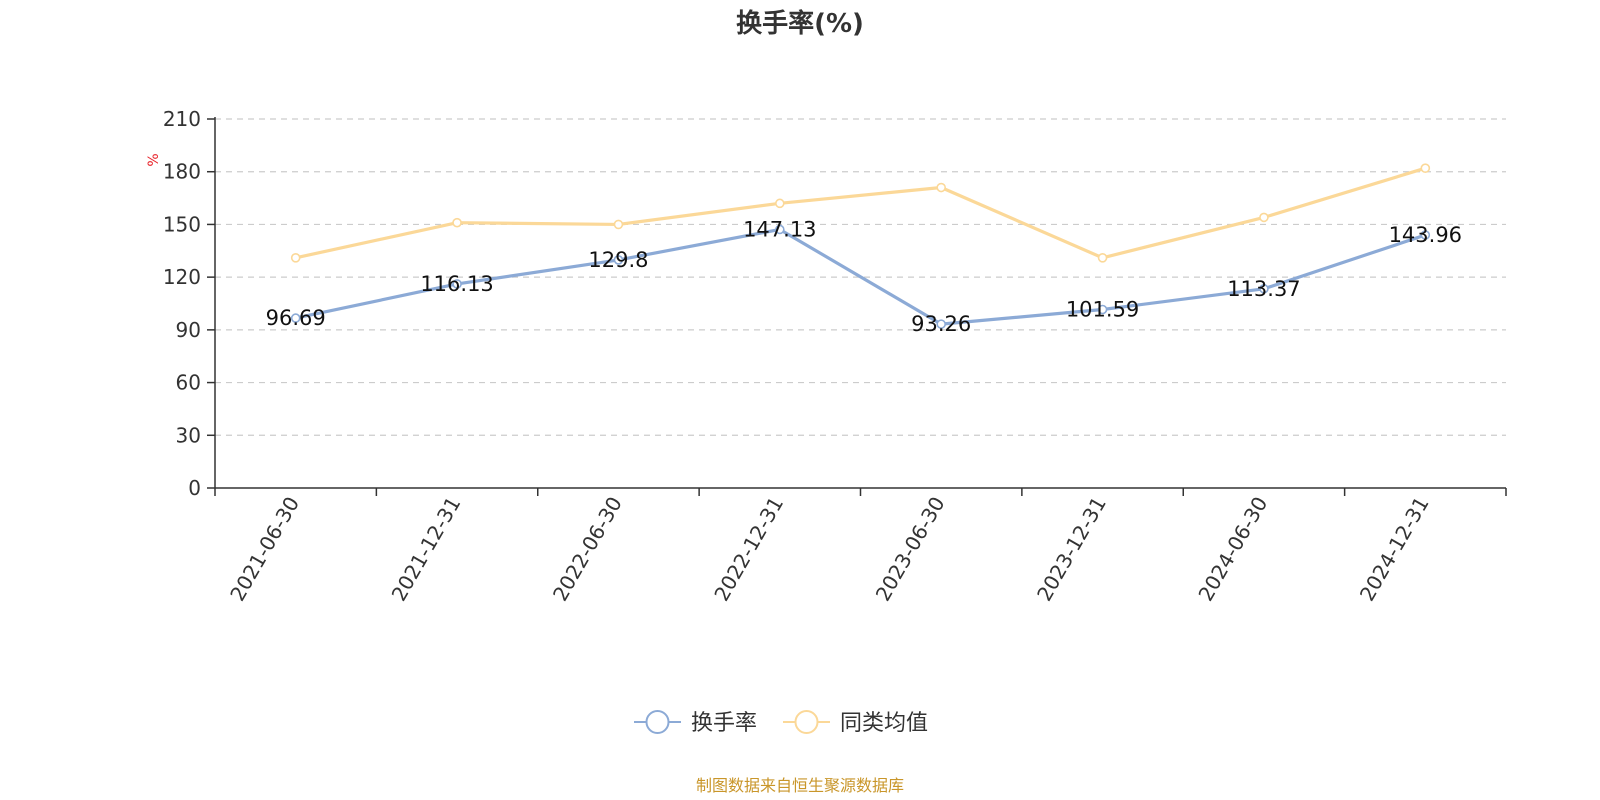 The width and height of the screenshot is (1600, 800). I want to click on y-tick-label: 60, so click(188, 383).